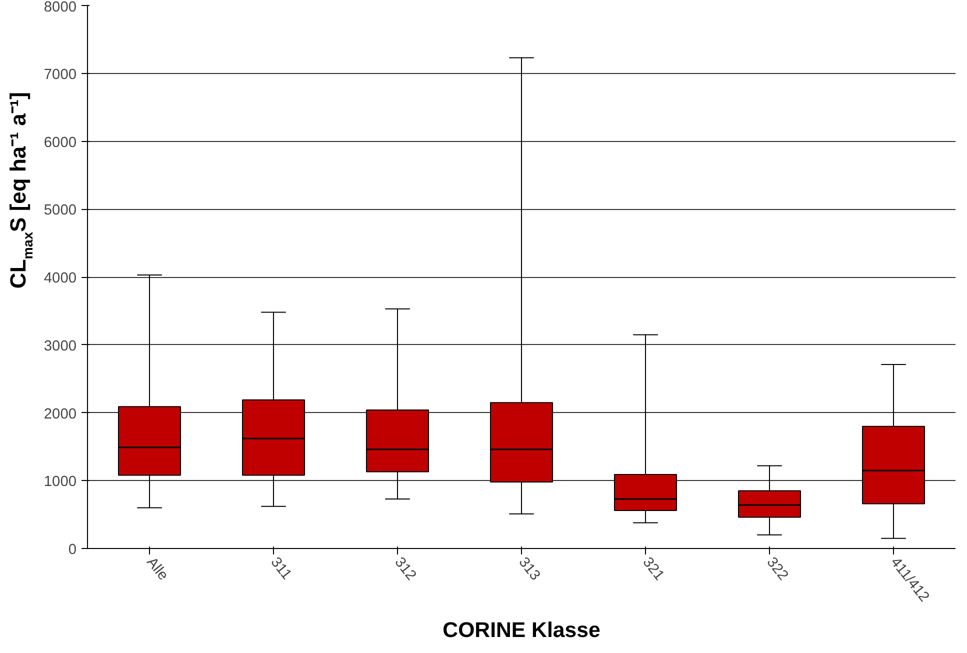 The width and height of the screenshot is (967, 653). Describe the element at coordinates (60, 210) in the screenshot. I see `y-tick-label: 5000` at that location.